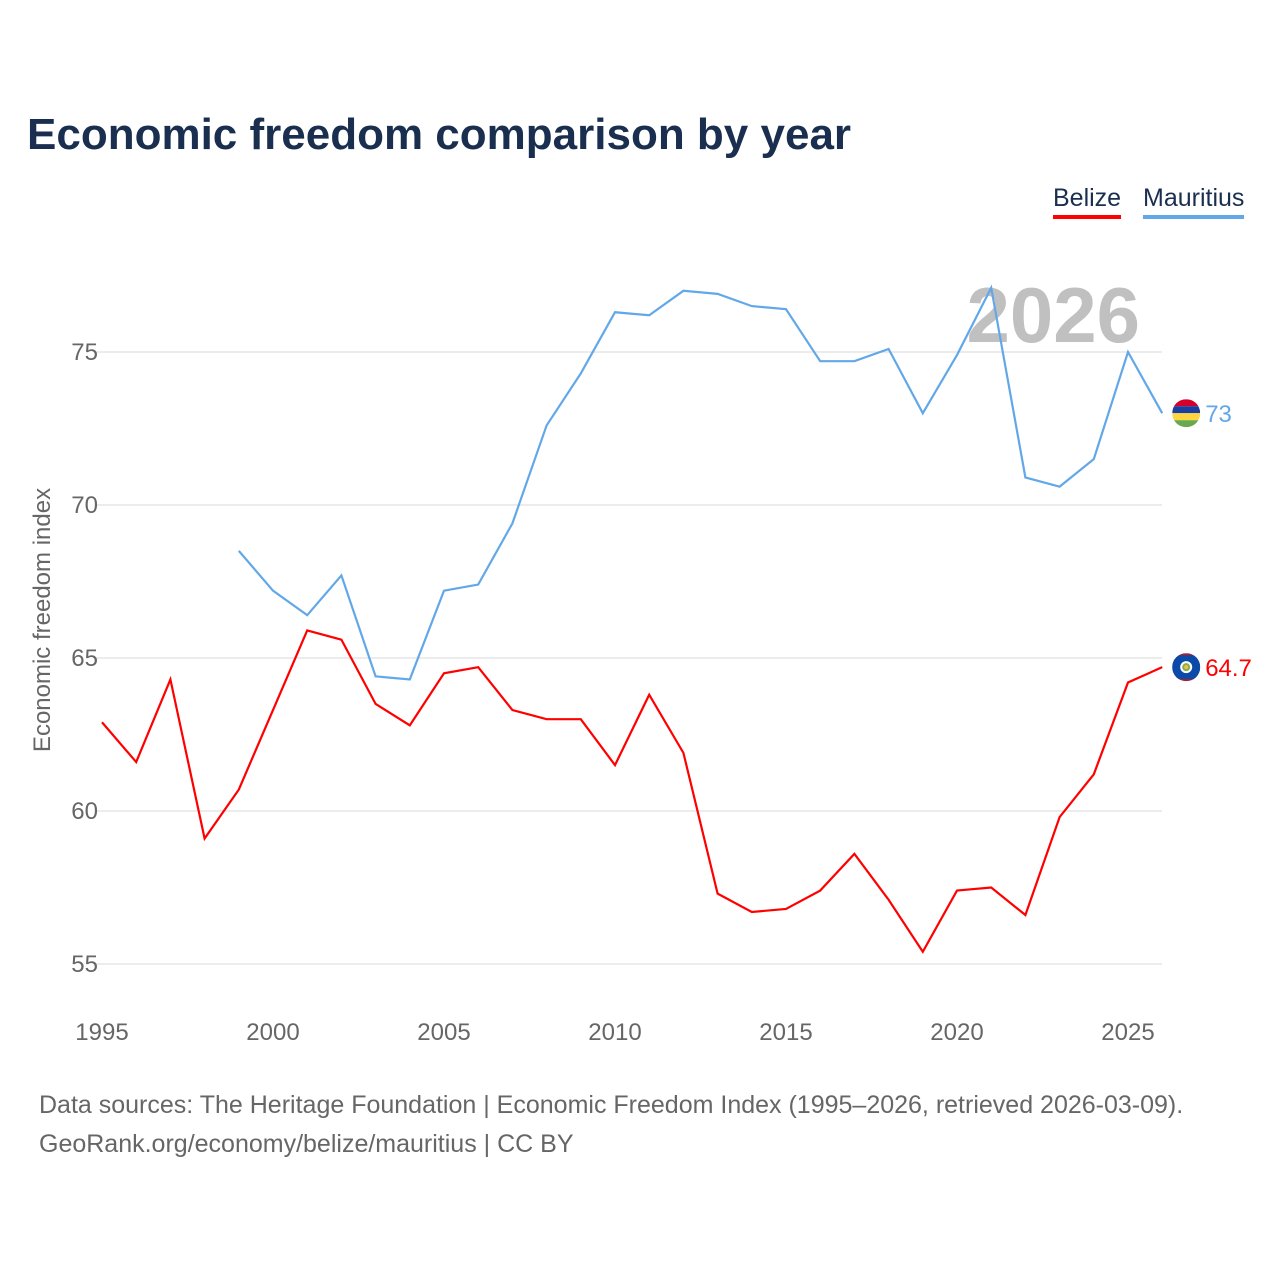 The width and height of the screenshot is (1280, 1280). What do you see at coordinates (1186, 413) in the screenshot?
I see `mauritius-flag-icon` at bounding box center [1186, 413].